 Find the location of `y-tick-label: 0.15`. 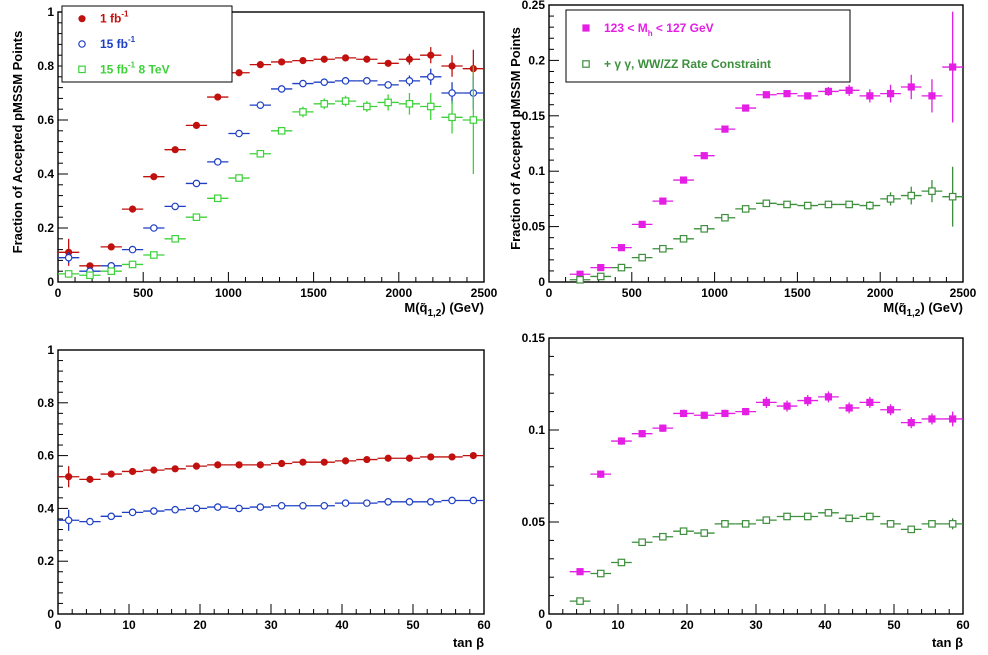

y-tick-label: 0.15 is located at coordinates (534, 116).